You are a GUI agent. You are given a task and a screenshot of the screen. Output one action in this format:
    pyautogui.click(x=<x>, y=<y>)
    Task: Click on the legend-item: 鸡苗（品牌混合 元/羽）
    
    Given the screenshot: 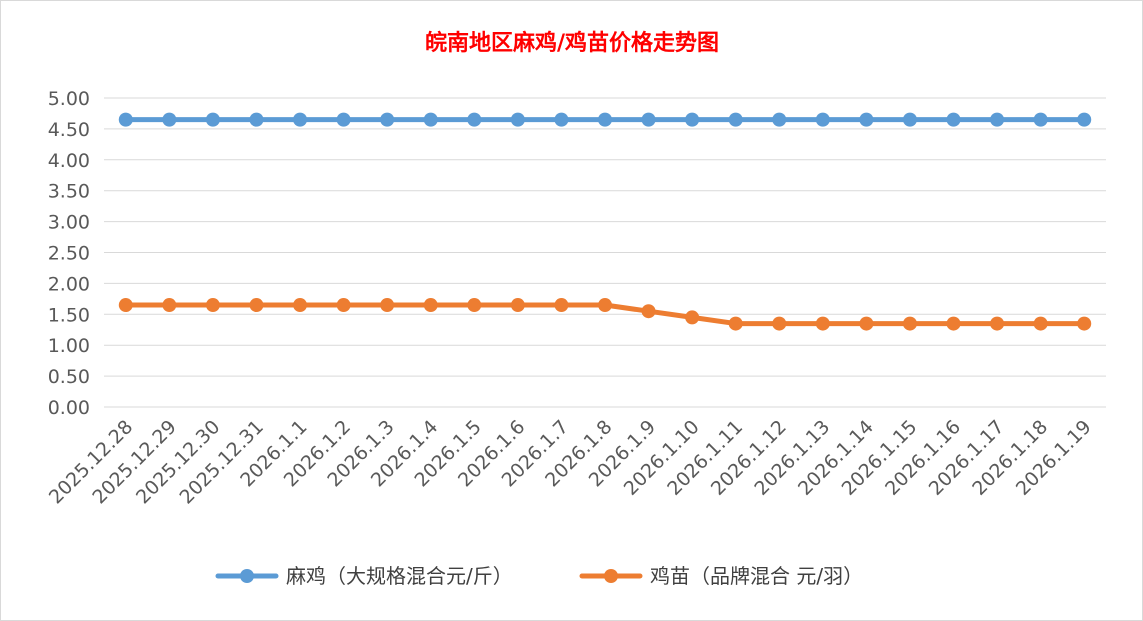 What is the action you would take?
    pyautogui.click(x=721, y=576)
    